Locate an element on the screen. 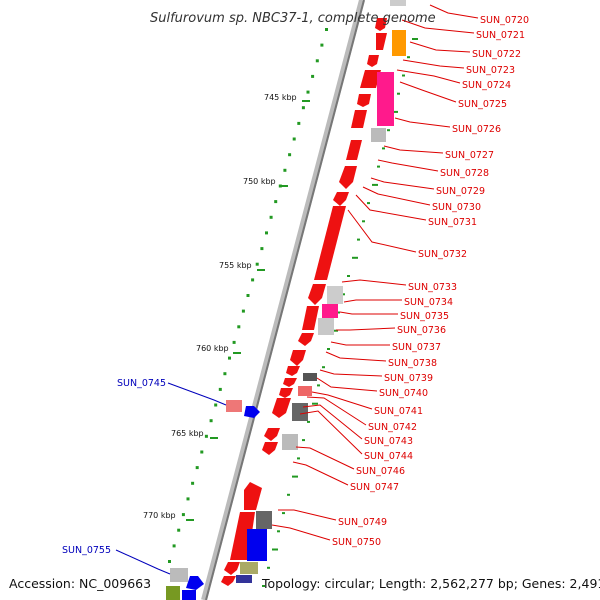  kbp-label: 750 kbp is located at coordinates (259, 181).